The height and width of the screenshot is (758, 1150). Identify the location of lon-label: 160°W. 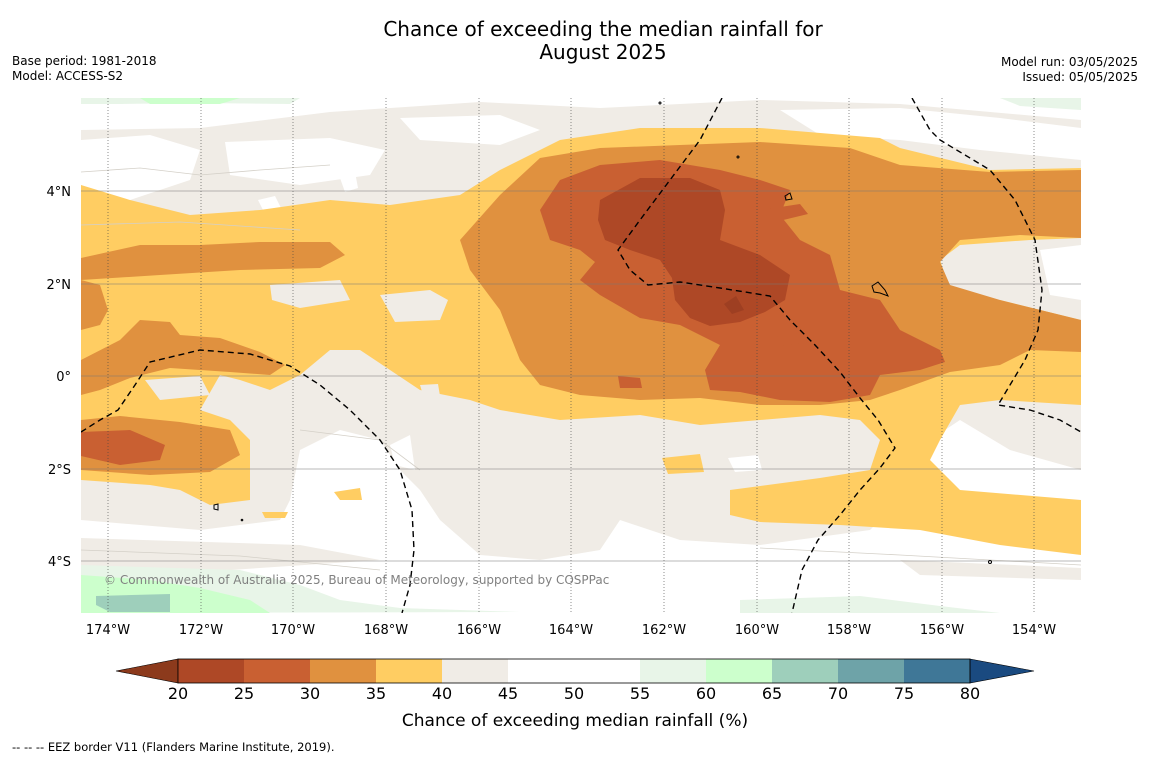
(757, 630).